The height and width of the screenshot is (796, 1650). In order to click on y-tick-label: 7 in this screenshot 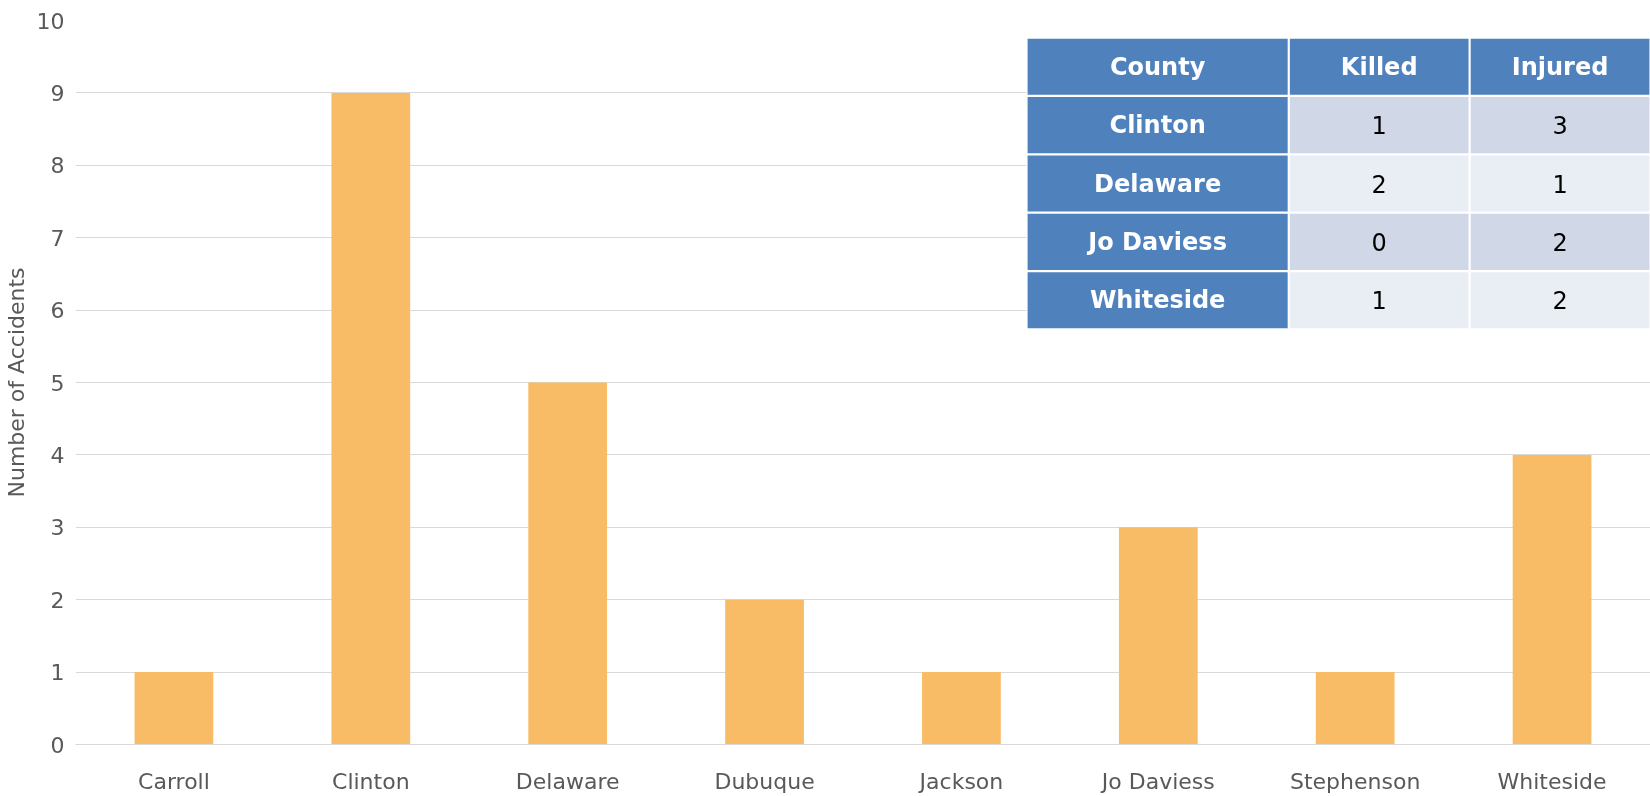, I will do `click(57, 238)`.